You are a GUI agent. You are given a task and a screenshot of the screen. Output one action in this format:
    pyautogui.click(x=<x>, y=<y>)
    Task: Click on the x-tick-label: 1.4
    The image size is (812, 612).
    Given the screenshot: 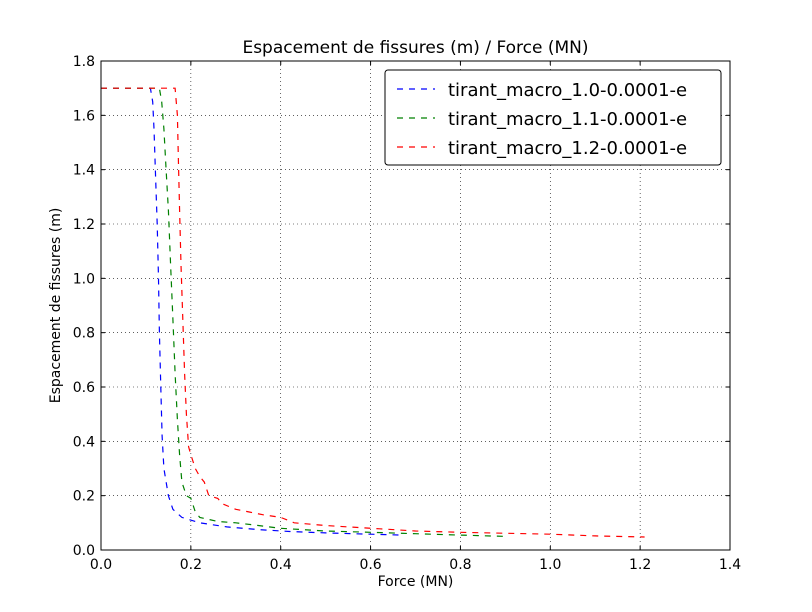 What is the action you would take?
    pyautogui.click(x=730, y=565)
    